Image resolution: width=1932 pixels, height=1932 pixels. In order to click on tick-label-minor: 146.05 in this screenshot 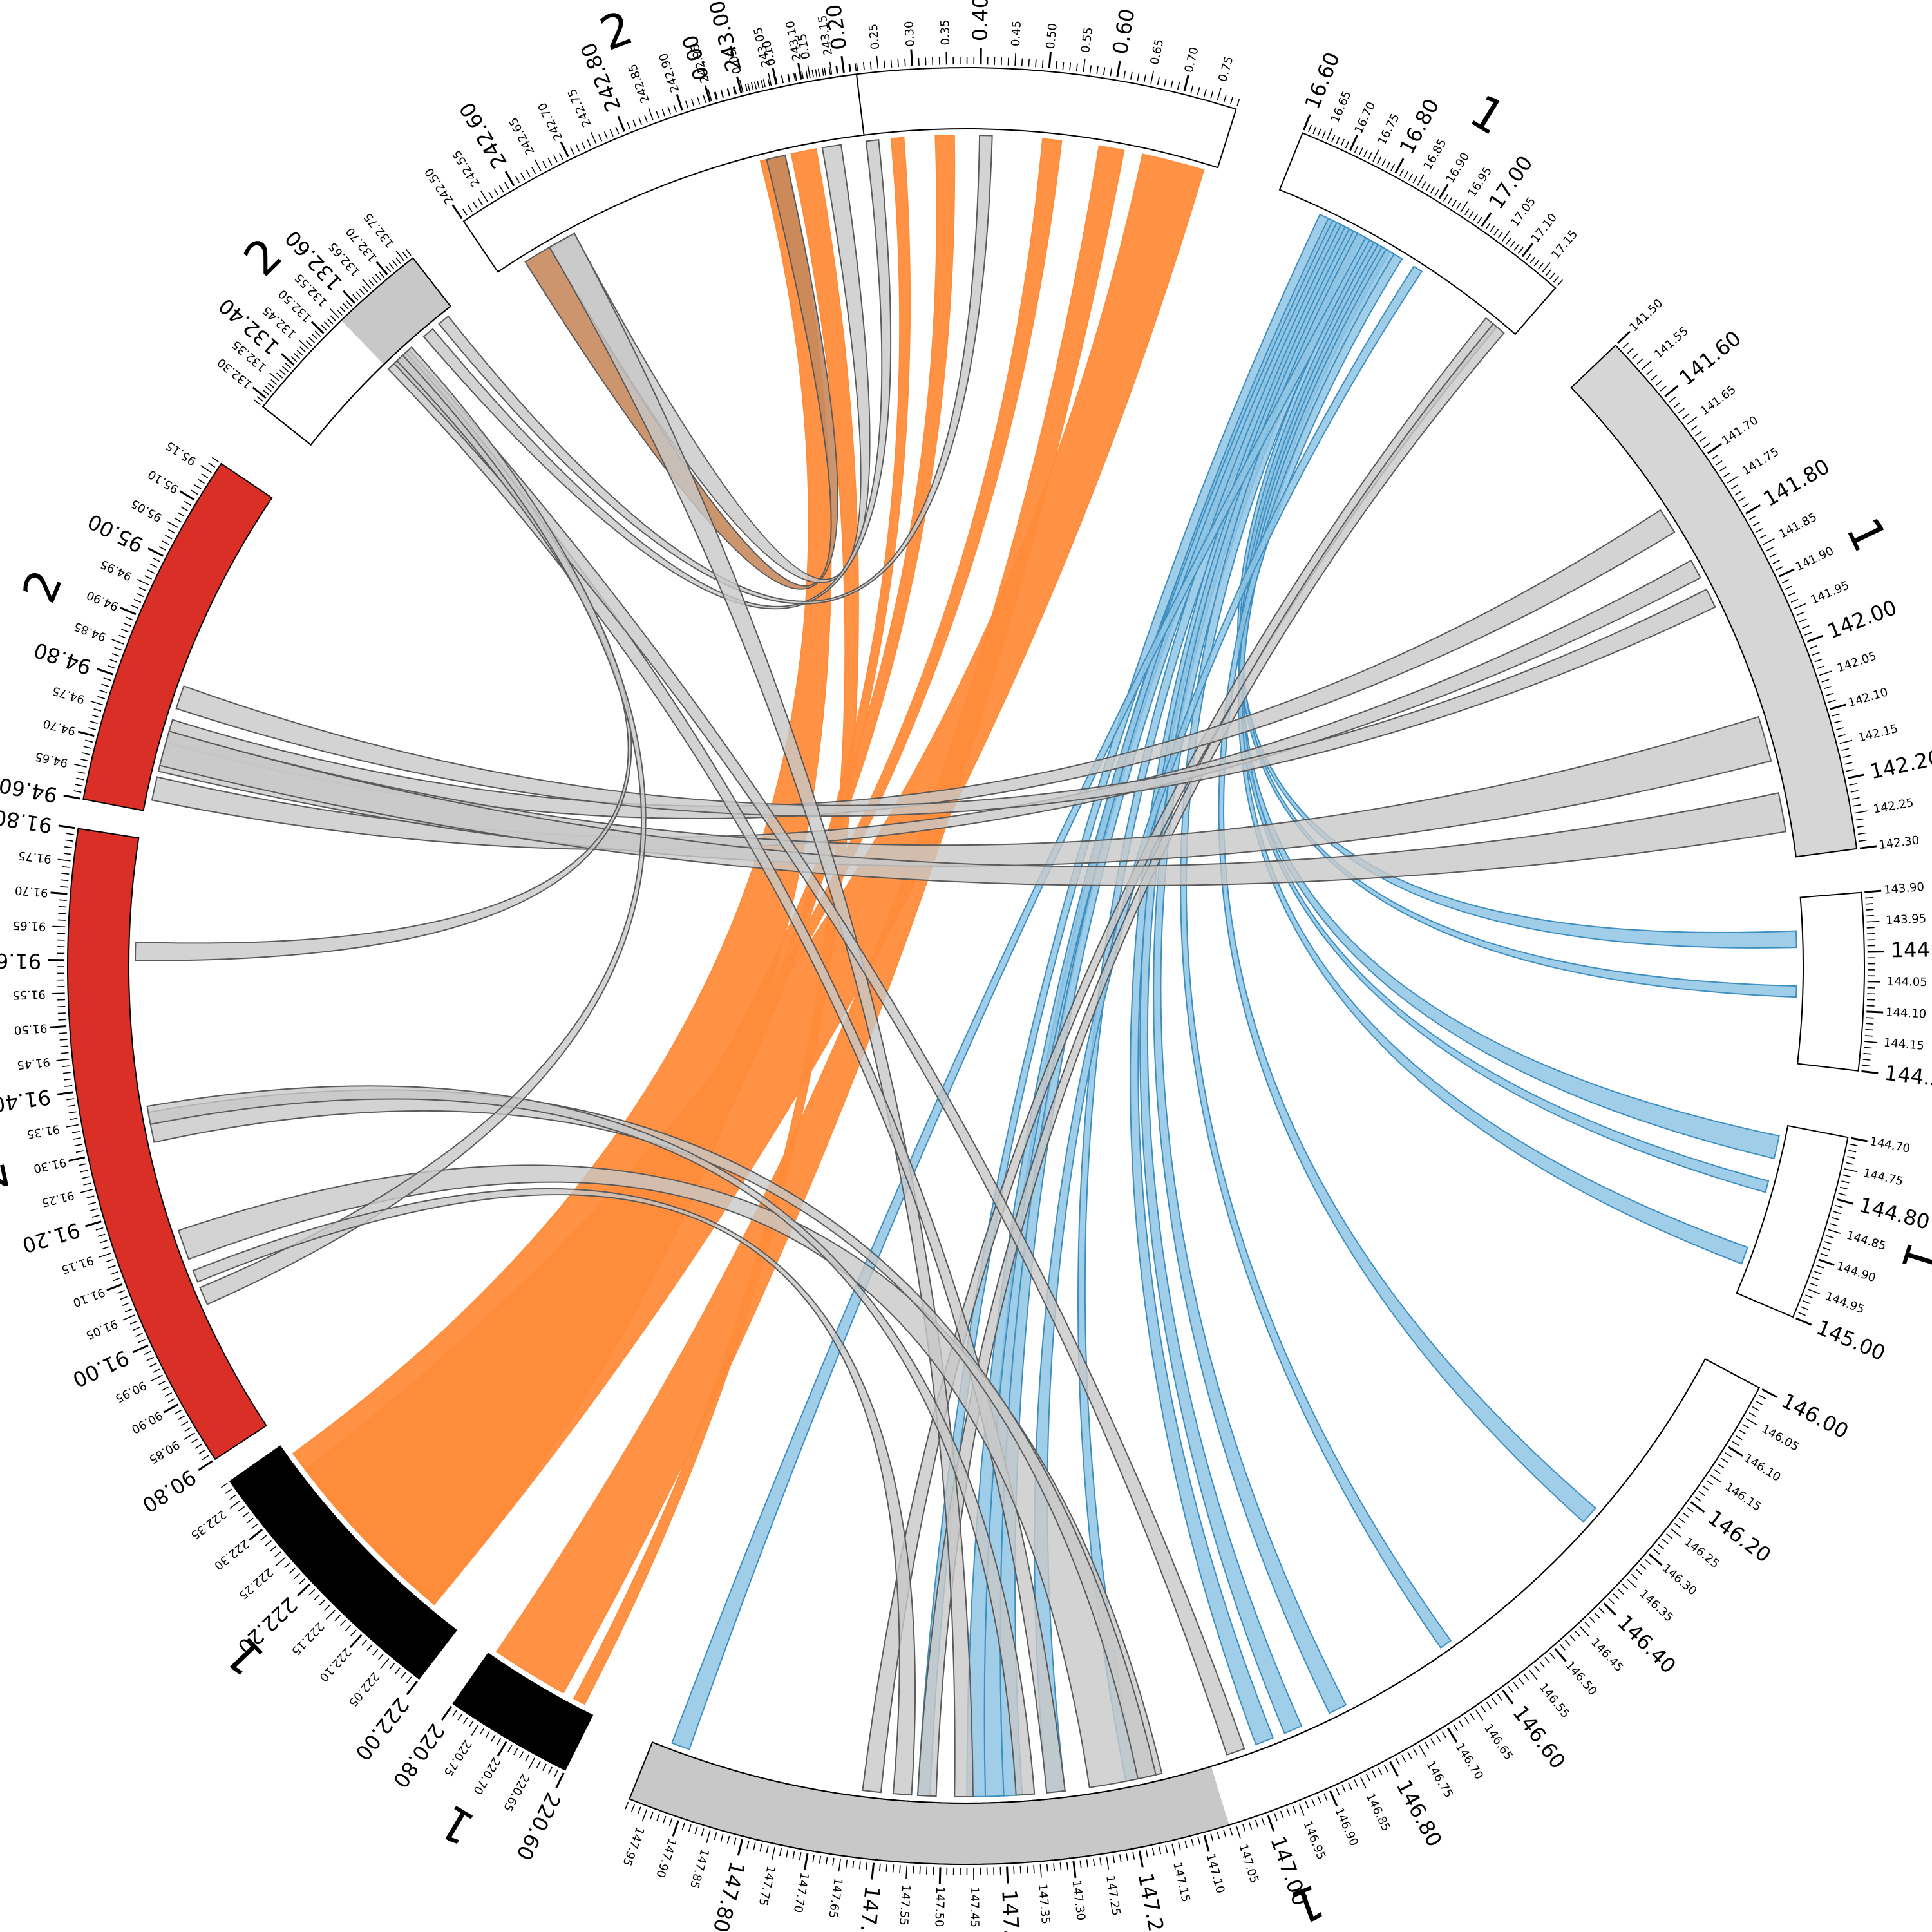, I will do `click(1780, 1438)`.